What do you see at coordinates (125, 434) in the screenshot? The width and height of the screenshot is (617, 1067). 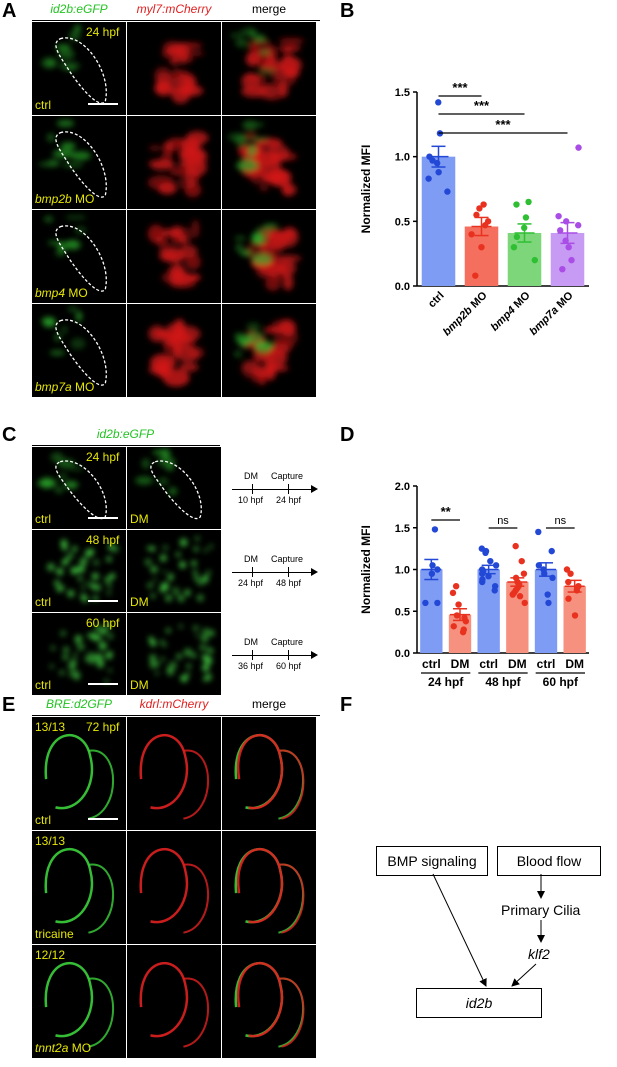 I see `panel-c-header: id2b:eGFP` at bounding box center [125, 434].